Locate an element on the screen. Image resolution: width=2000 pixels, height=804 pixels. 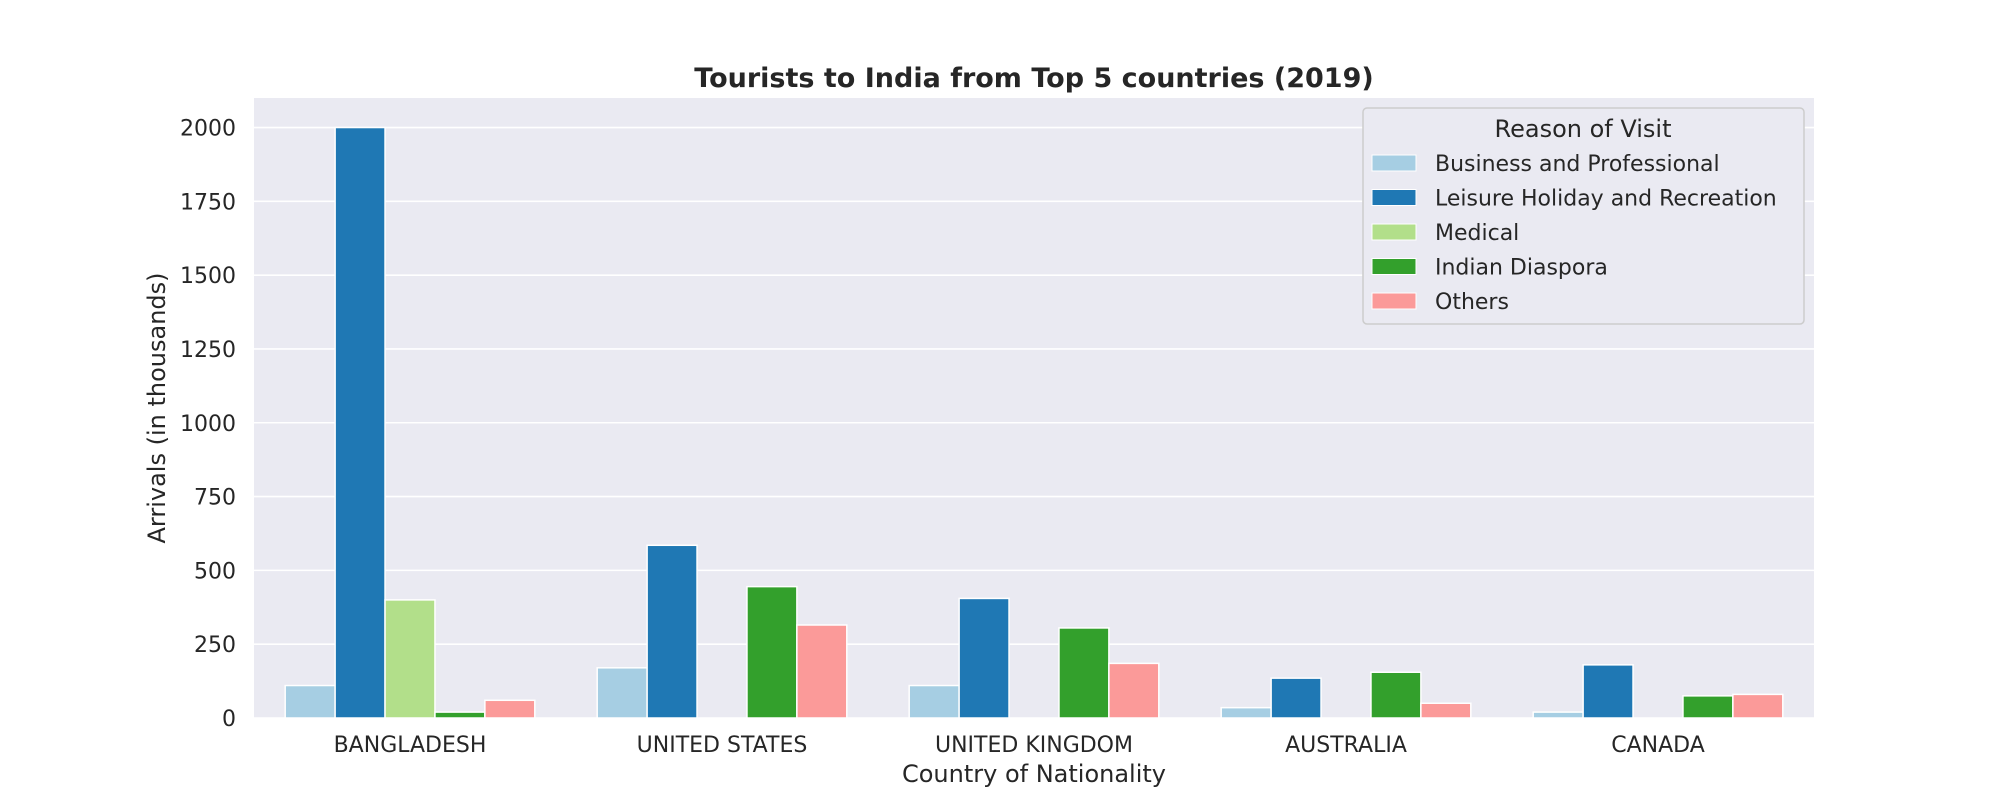
y-tick-label: 1000 is located at coordinates (208, 424).